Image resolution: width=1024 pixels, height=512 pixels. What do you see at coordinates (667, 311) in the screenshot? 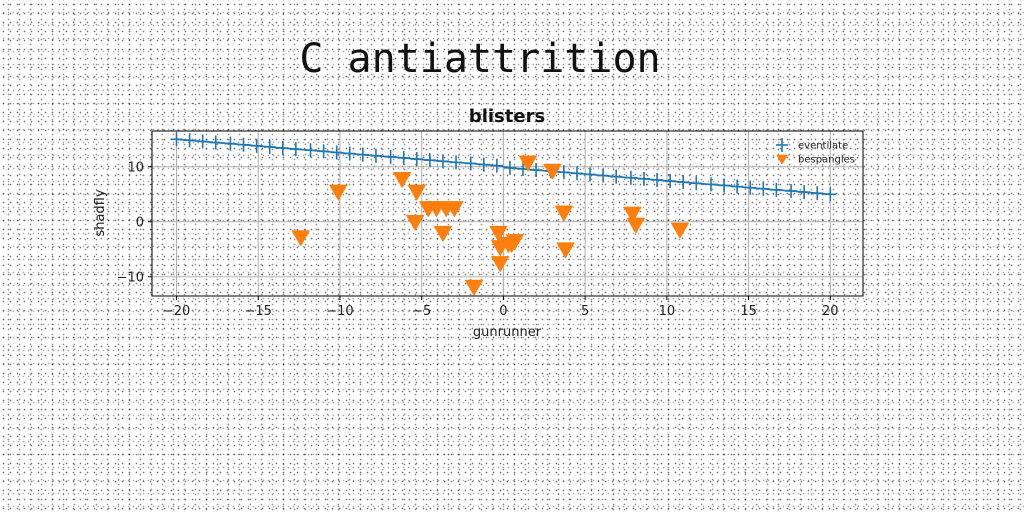
I see `x-tick-label: 10` at bounding box center [667, 311].